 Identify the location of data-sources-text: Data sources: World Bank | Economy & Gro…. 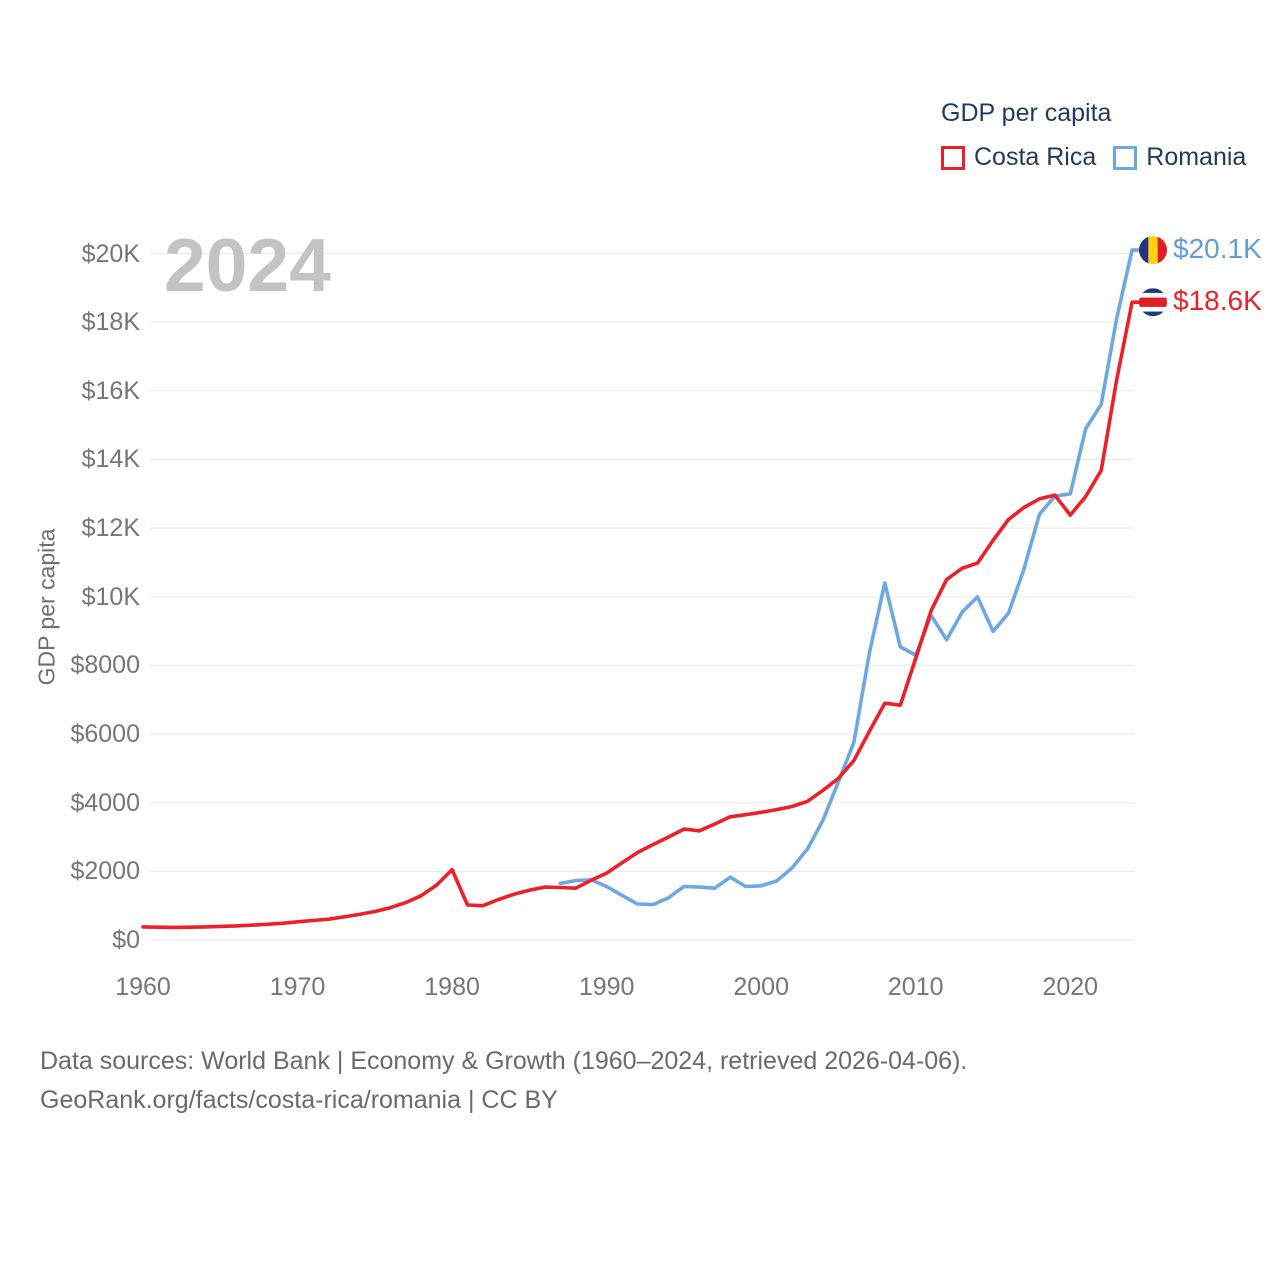
(504, 1061).